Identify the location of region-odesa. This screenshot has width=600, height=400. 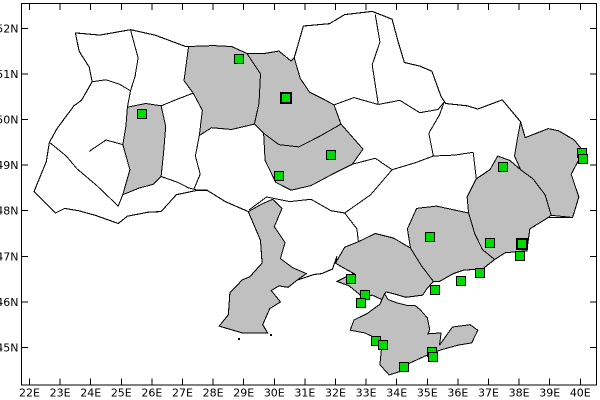
(263, 266).